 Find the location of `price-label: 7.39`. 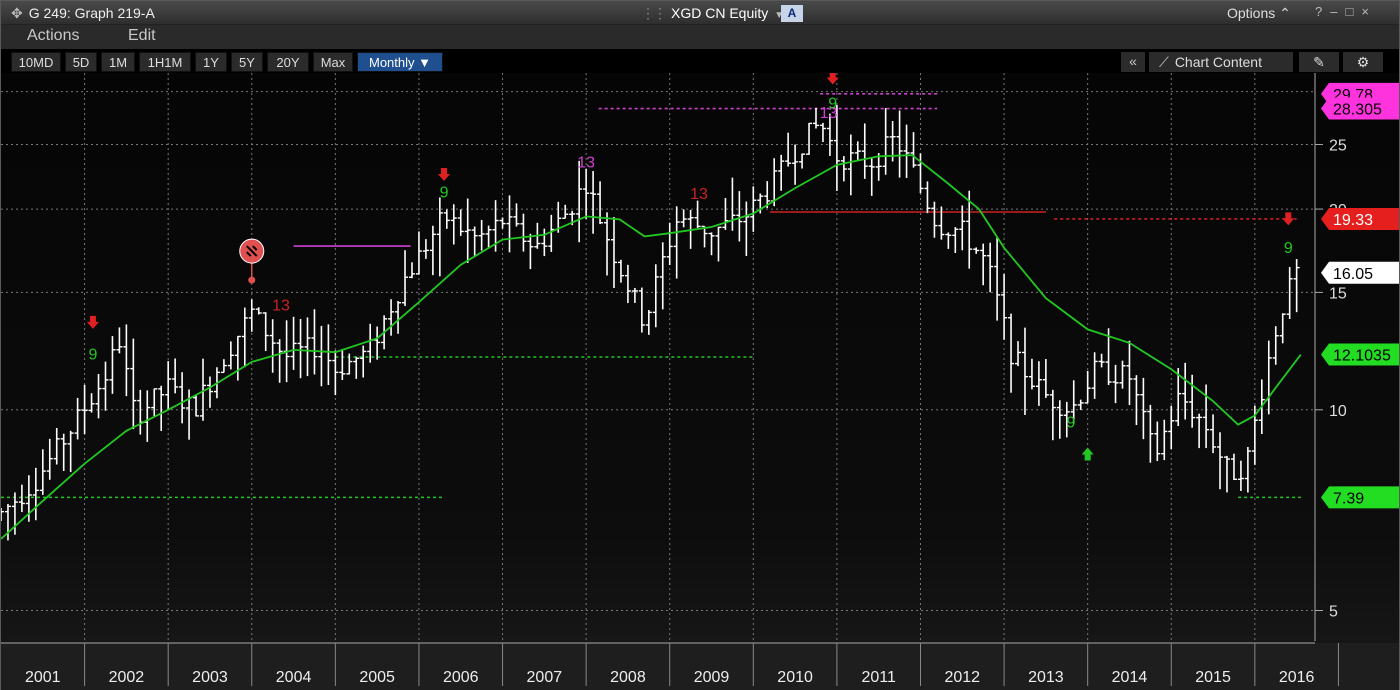

price-label: 7.39 is located at coordinates (1360, 497).